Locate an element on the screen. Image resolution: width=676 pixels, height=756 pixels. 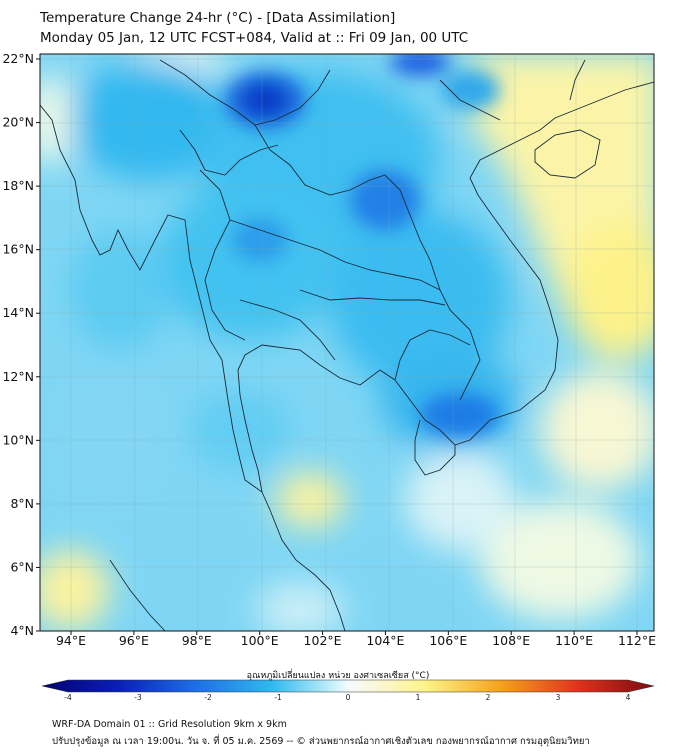
lon-label: 106°E is located at coordinates (448, 640).